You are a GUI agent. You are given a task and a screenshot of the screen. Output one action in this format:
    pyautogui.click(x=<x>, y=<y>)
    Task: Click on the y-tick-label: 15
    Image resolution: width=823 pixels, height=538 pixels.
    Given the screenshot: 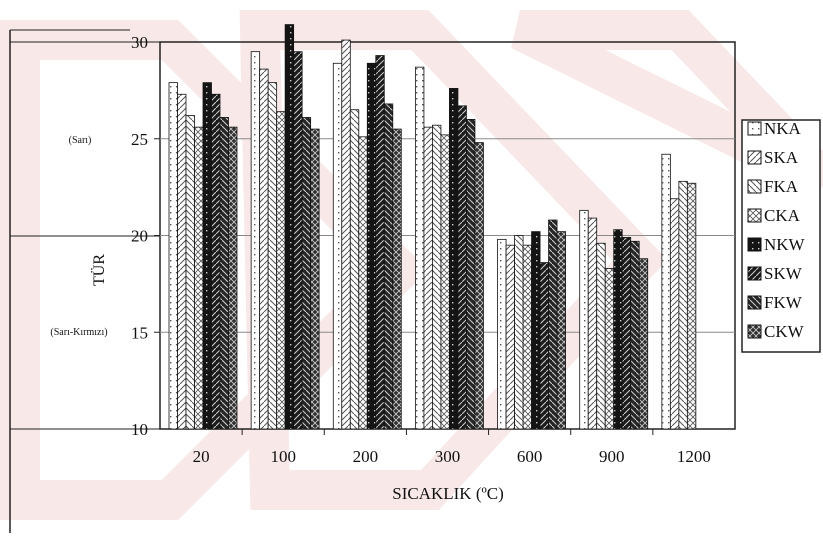 What is the action you would take?
    pyautogui.click(x=139, y=332)
    